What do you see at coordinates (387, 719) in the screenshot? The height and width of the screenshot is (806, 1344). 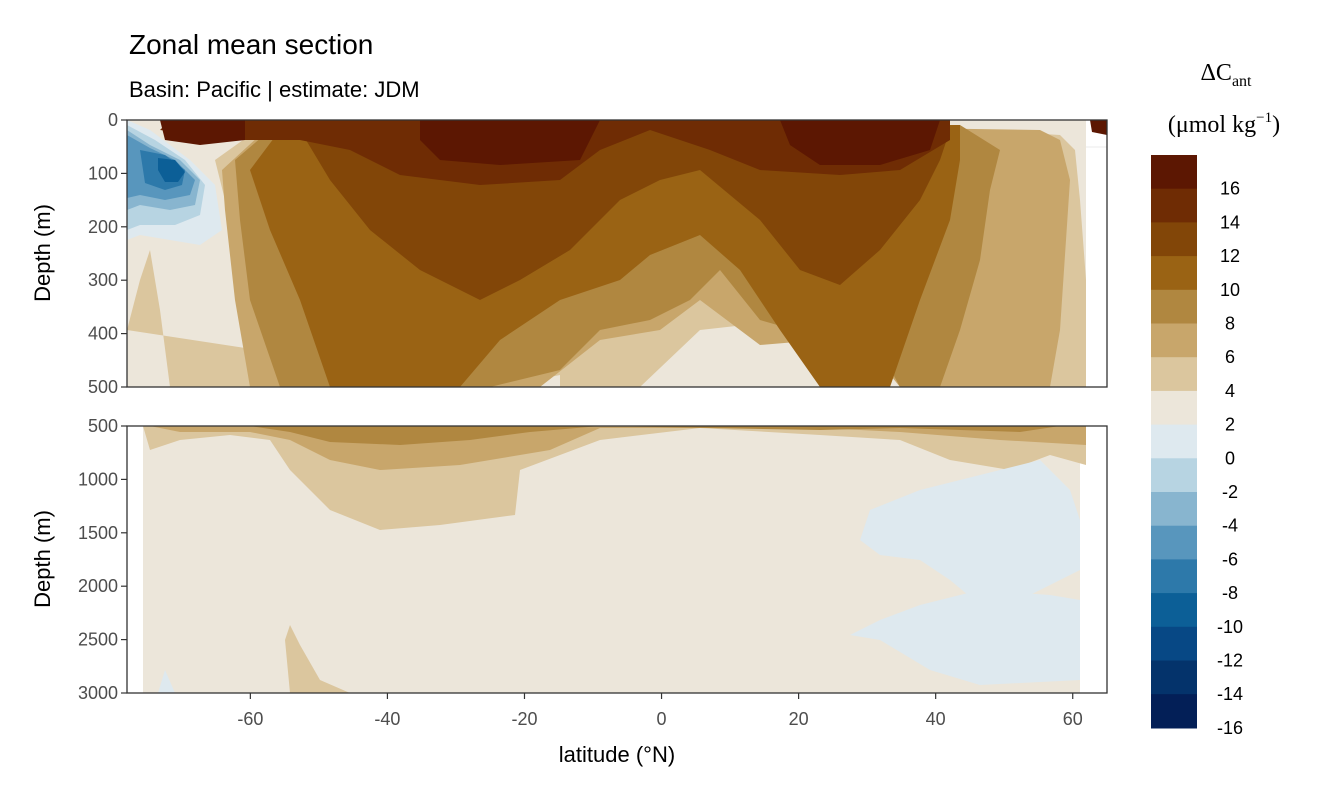 I see `x-tick-label: -40` at bounding box center [387, 719].